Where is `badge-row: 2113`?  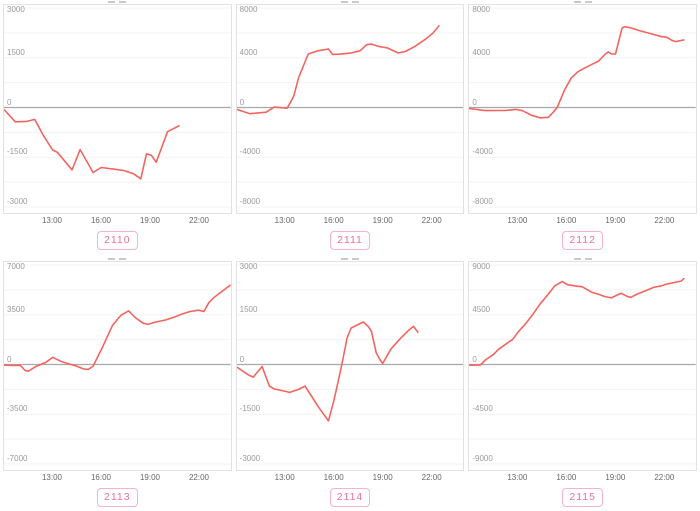 badge-row: 2113 is located at coordinates (117, 497).